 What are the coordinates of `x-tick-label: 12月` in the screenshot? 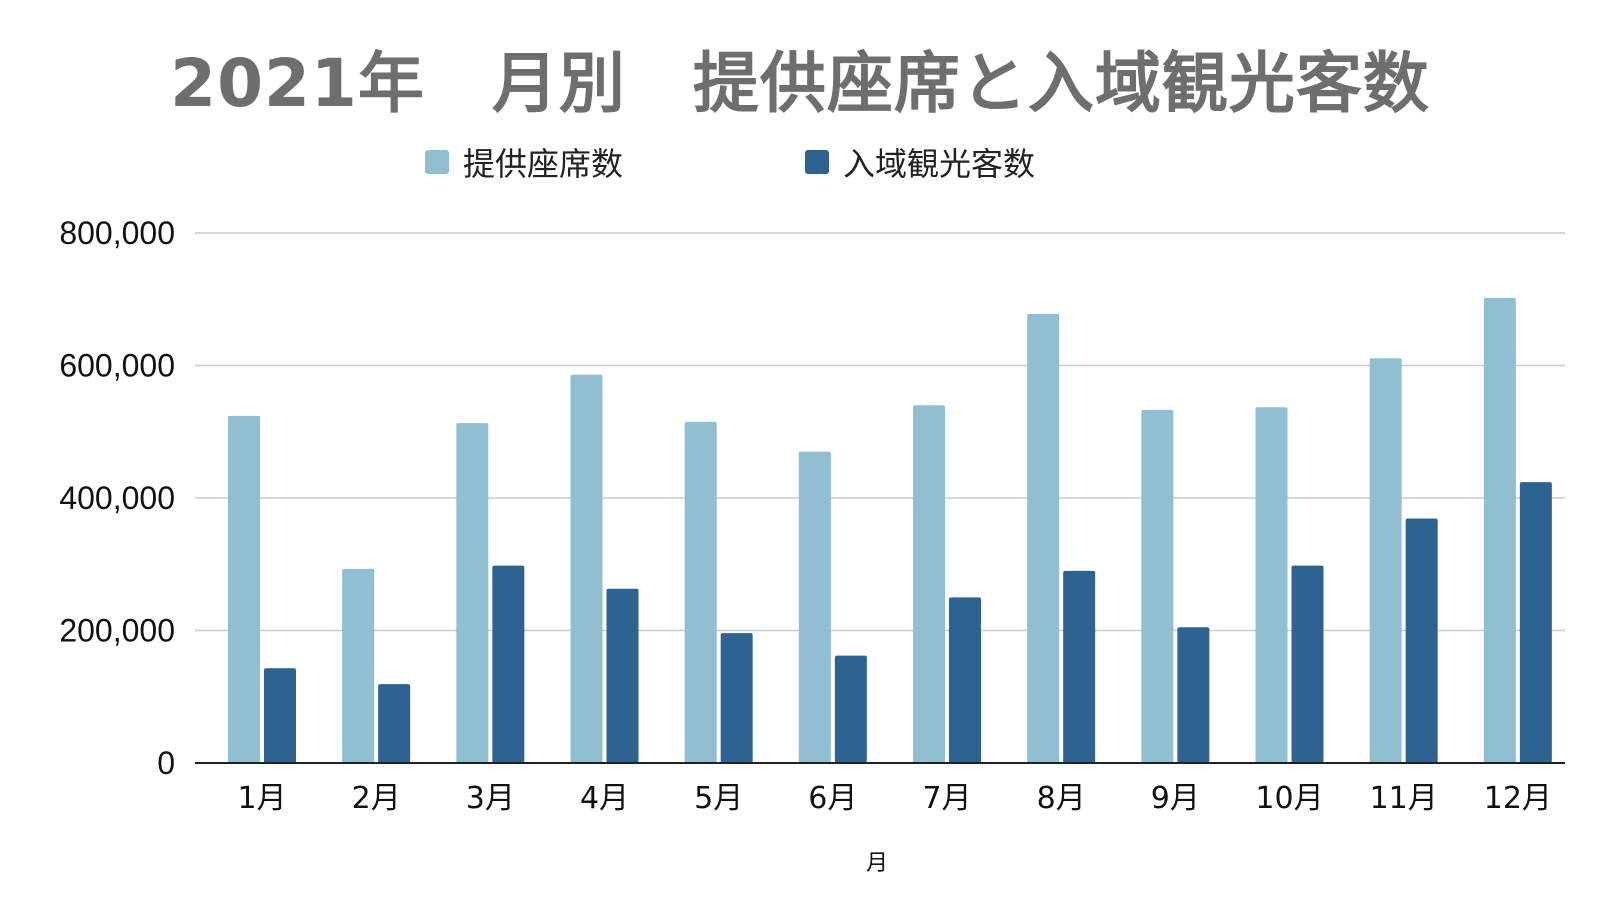 It's located at (1518, 798).